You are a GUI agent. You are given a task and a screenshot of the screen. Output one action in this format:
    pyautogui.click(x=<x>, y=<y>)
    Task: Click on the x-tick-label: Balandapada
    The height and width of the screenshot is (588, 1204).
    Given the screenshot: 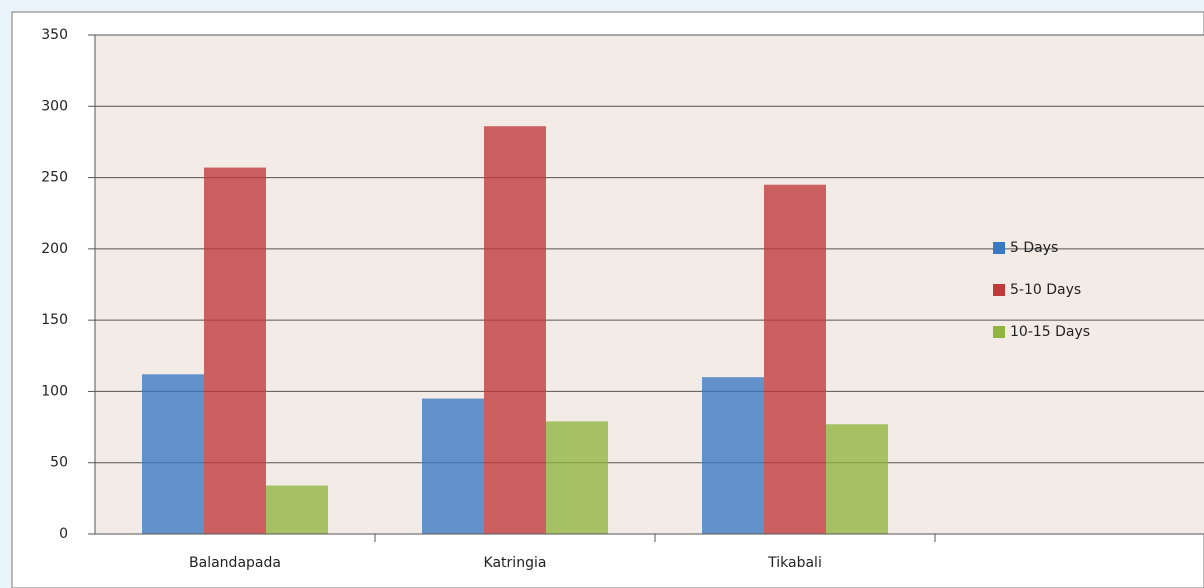 What is the action you would take?
    pyautogui.click(x=235, y=563)
    